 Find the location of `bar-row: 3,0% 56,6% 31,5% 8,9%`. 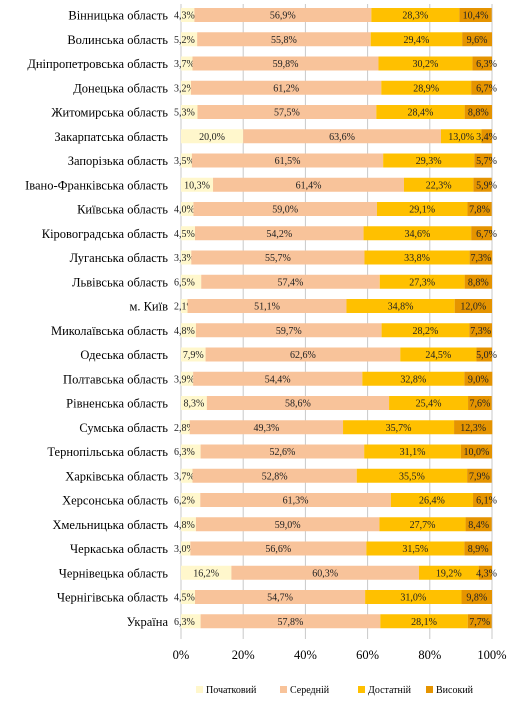

bar-row: 3,0% 56,6% 31,5% 8,9% is located at coordinates (333, 548).